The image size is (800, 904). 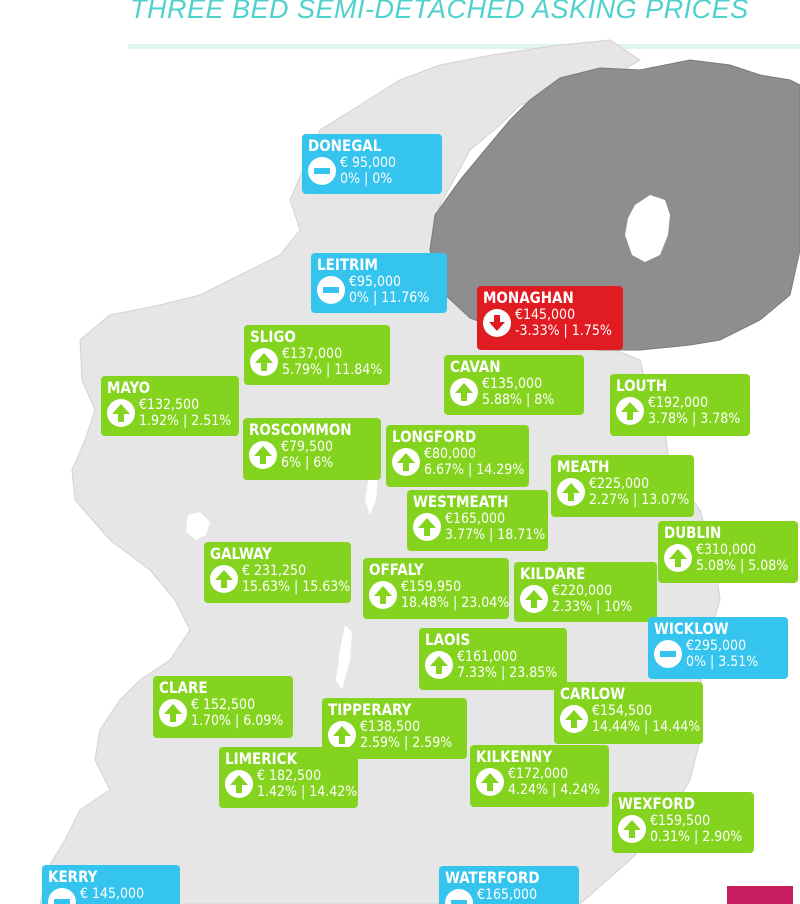 What do you see at coordinates (722, 662) in the screenshot?
I see `county-change: 0% | 3.51%` at bounding box center [722, 662].